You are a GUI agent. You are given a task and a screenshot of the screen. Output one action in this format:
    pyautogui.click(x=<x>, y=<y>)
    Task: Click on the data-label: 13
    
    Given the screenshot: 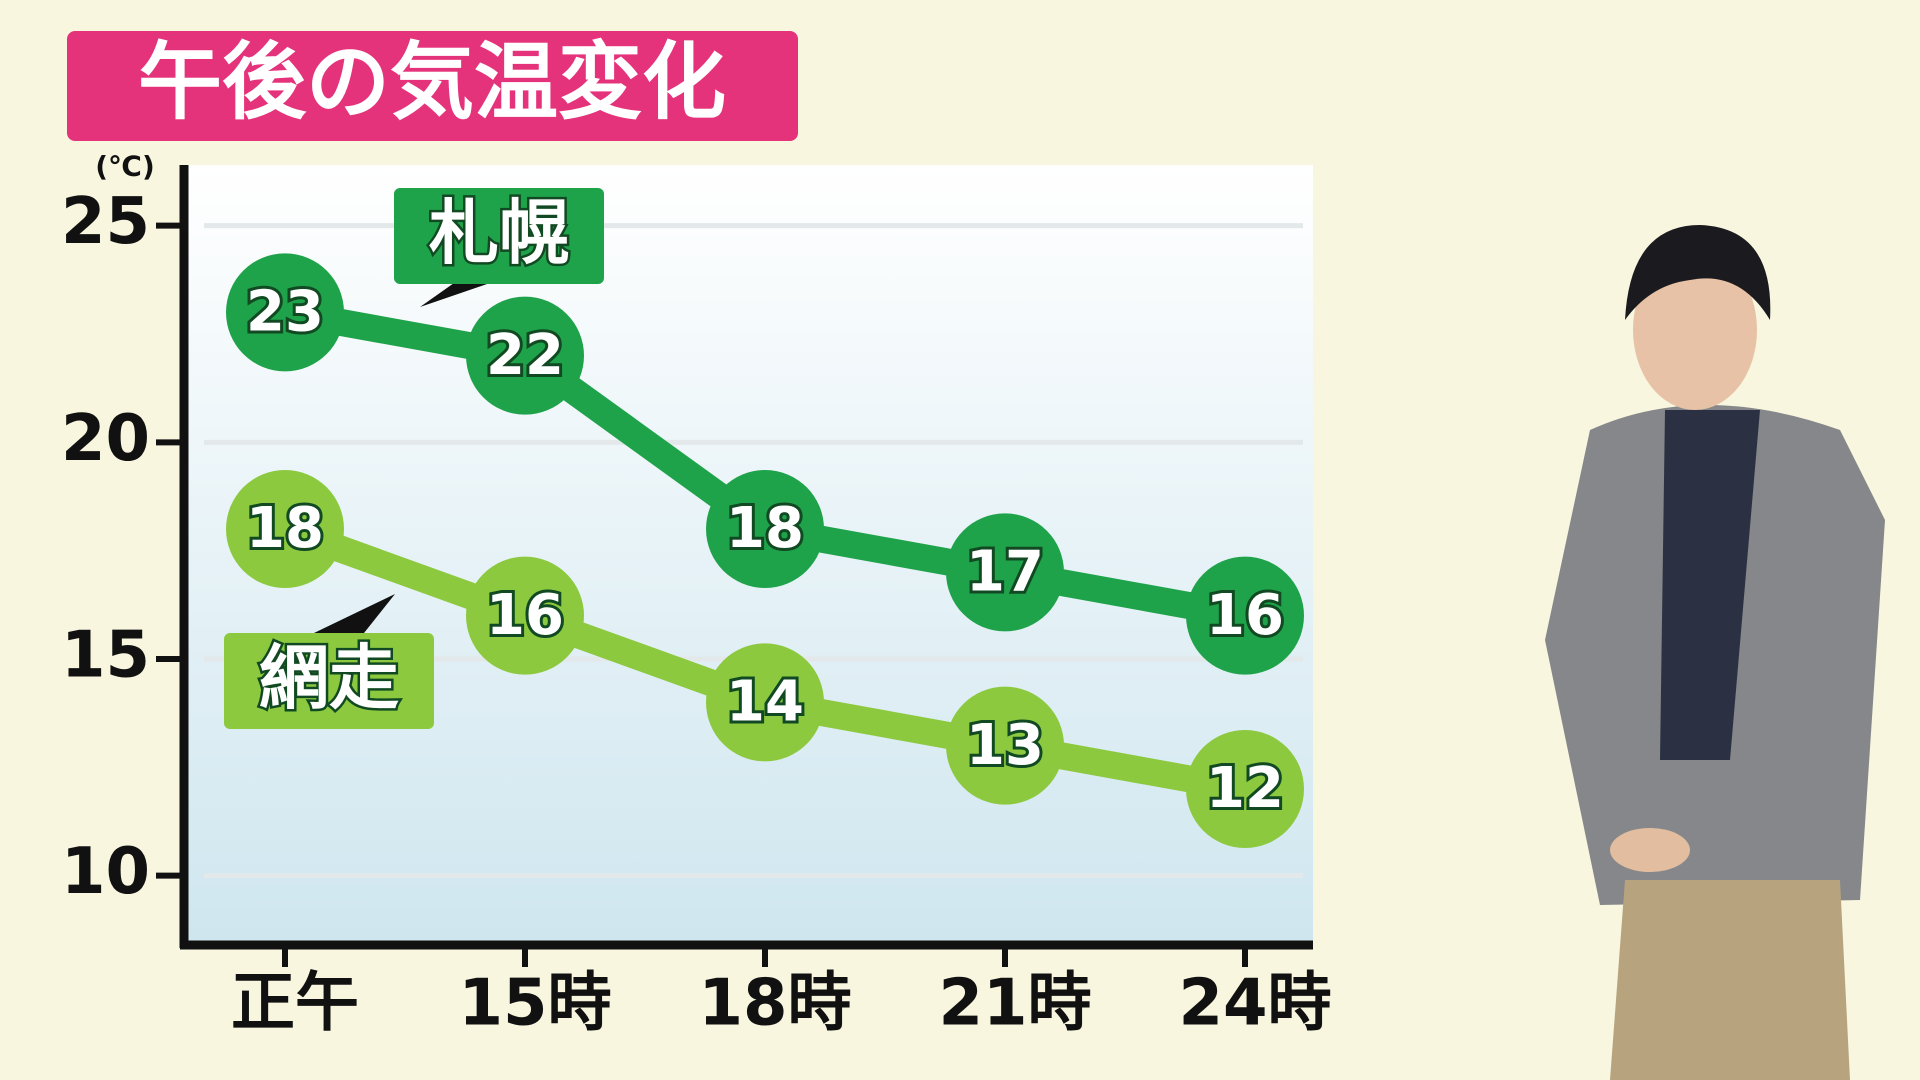 What is the action you would take?
    pyautogui.click(x=1005, y=745)
    